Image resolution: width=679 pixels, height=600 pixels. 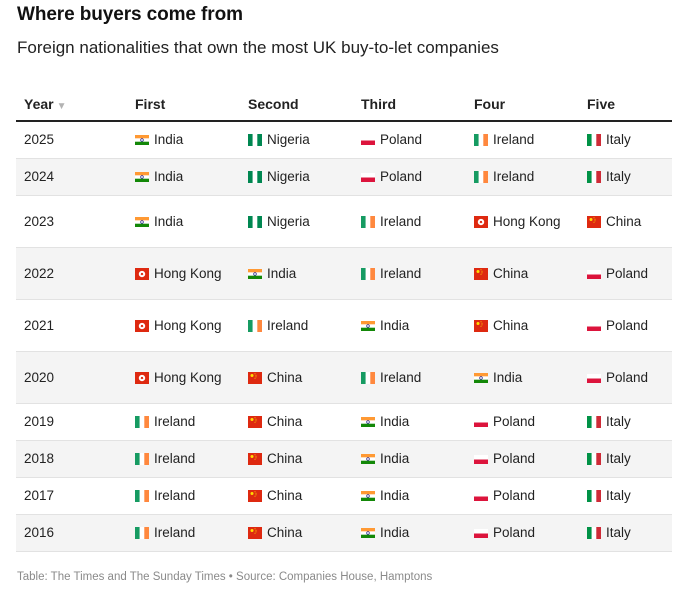 I want to click on table-row: 2019 Ireland China India Poland Italy, so click(x=344, y=422).